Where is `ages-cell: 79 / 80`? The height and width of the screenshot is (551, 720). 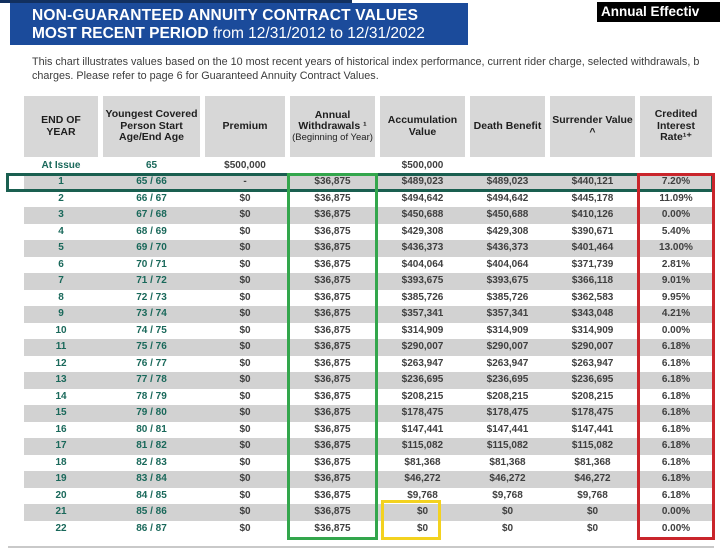 ages-cell: 79 / 80 is located at coordinates (151, 412).